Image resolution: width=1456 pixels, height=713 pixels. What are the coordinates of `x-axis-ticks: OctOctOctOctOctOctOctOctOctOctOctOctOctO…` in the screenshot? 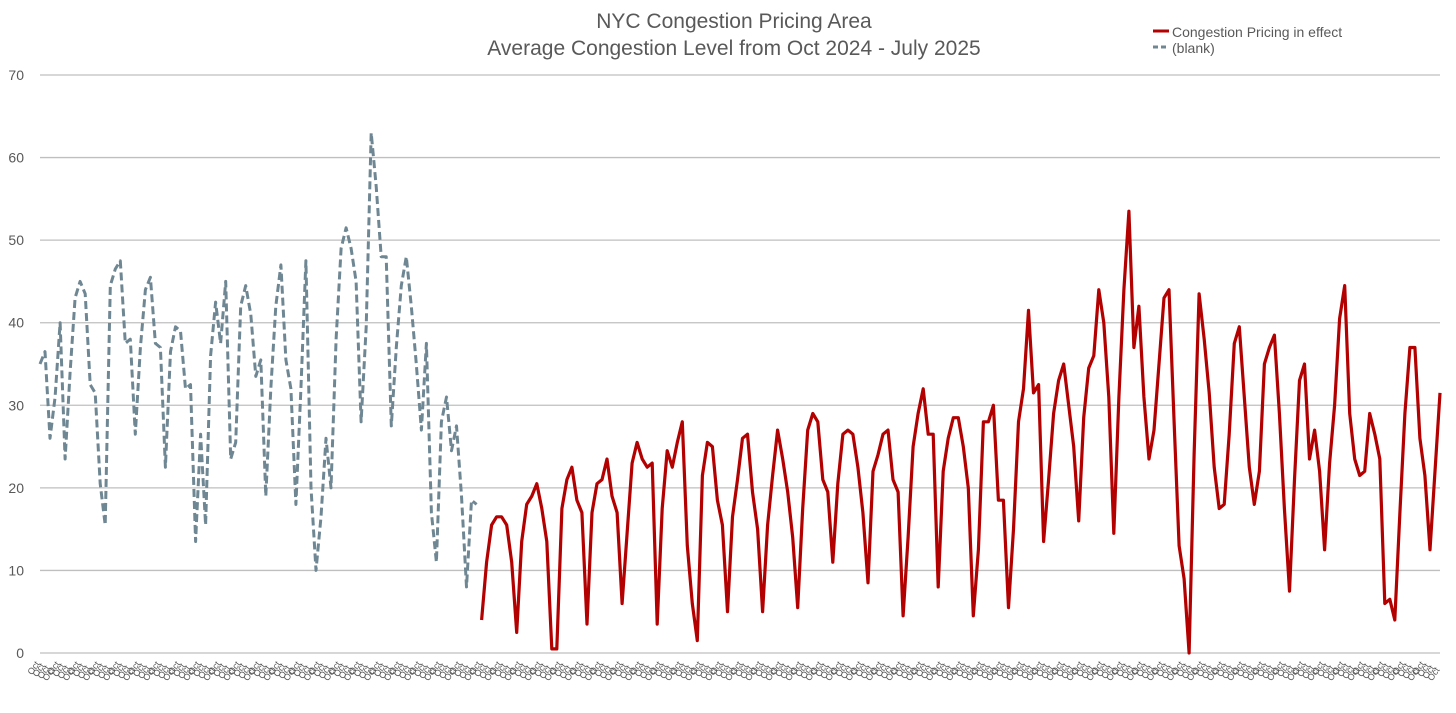 It's located at (733, 671).